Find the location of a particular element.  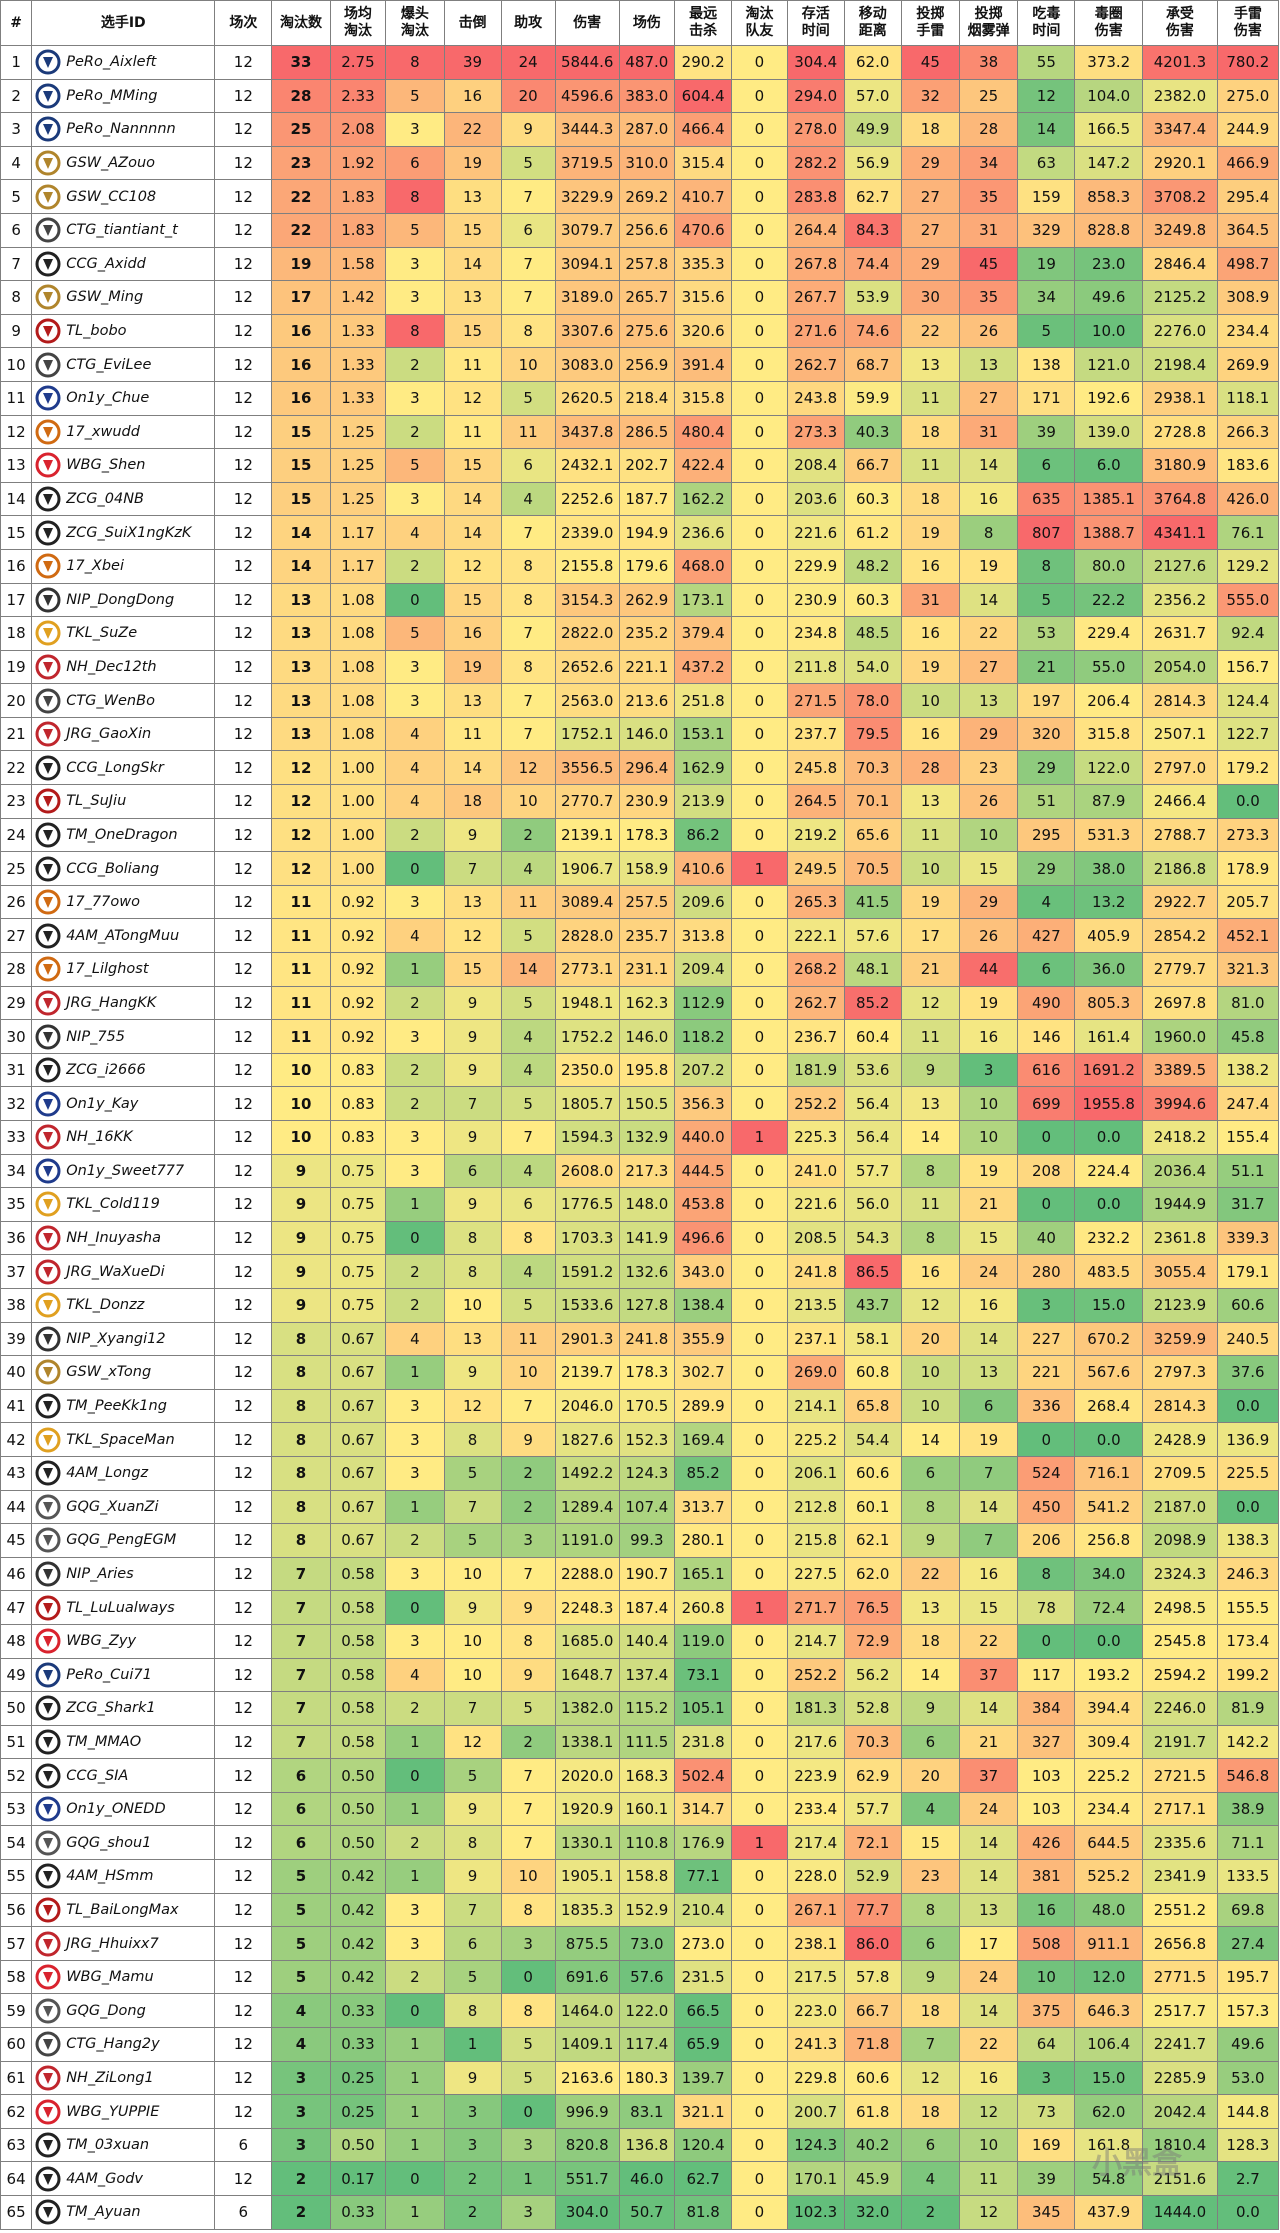

cell-grenades-thrown: 6 is located at coordinates (930, 2145).